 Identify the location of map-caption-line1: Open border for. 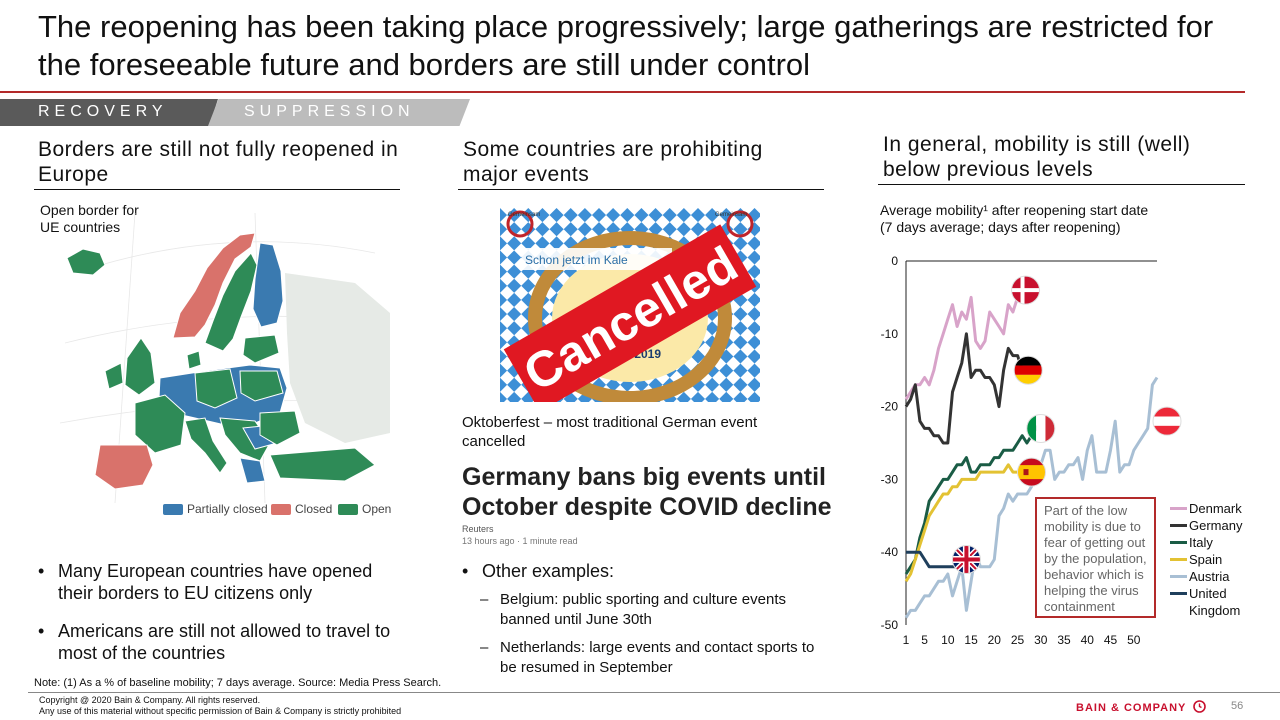
(89, 210).